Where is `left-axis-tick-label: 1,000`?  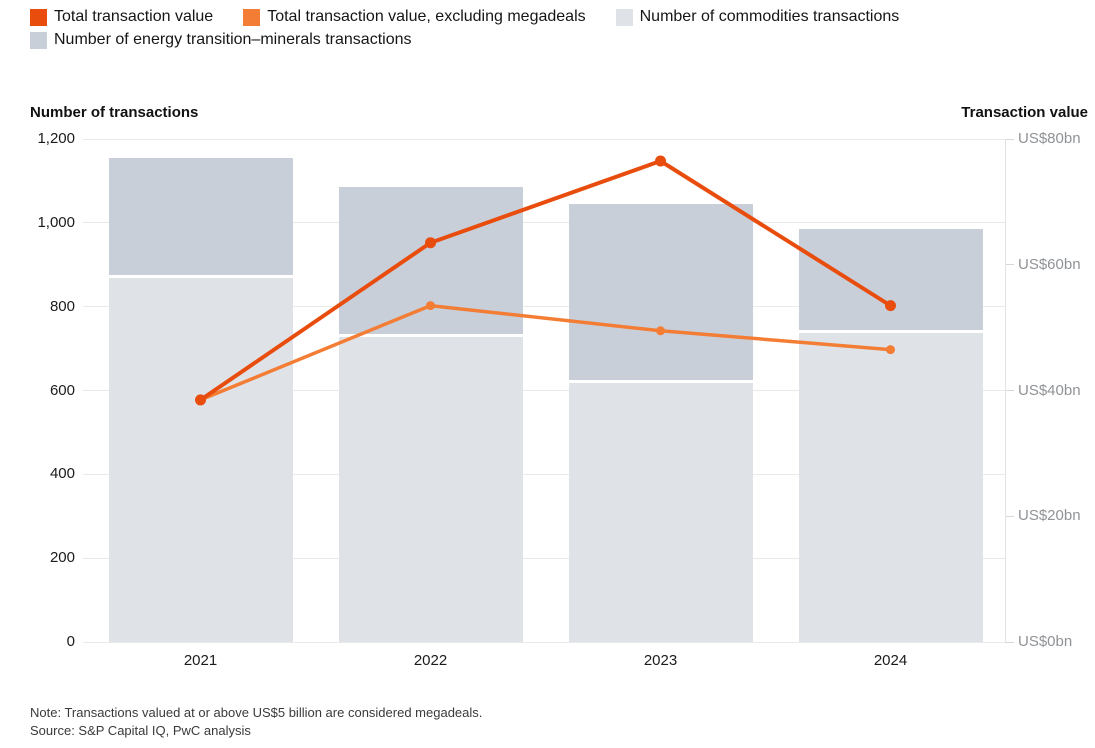
left-axis-tick-label: 1,000 is located at coordinates (56, 222).